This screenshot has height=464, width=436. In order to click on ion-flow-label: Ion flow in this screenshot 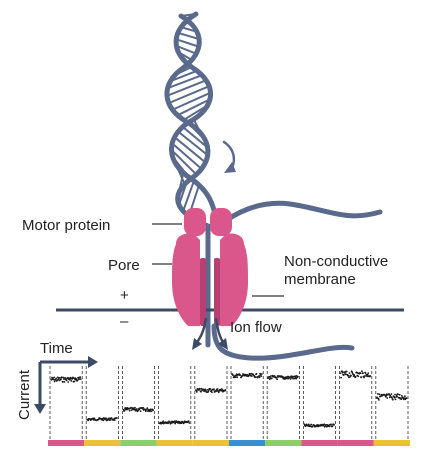, I will do `click(256, 327)`.